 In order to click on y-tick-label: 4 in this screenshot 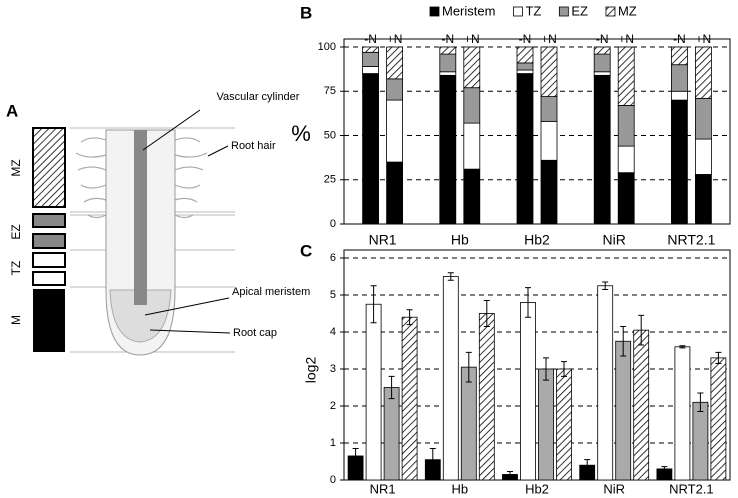, I will do `click(333, 332)`.